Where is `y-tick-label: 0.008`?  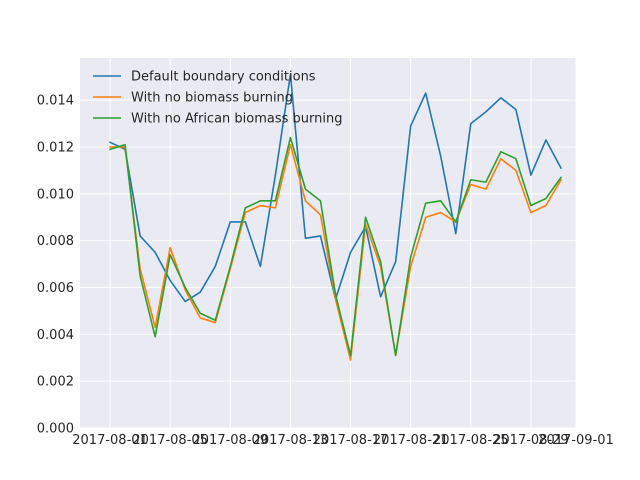
y-tick-label: 0.008 is located at coordinates (55, 241).